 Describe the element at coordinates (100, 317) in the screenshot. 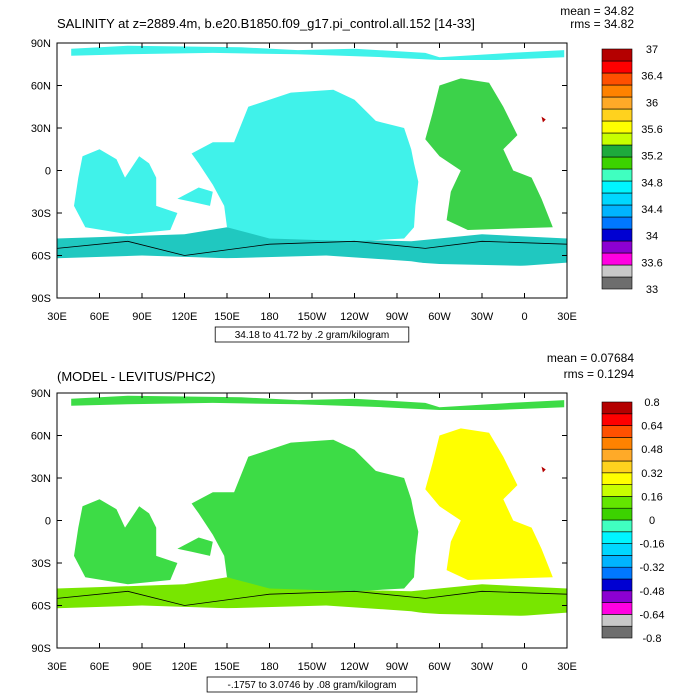

I see `x-tick-label: 60E` at that location.